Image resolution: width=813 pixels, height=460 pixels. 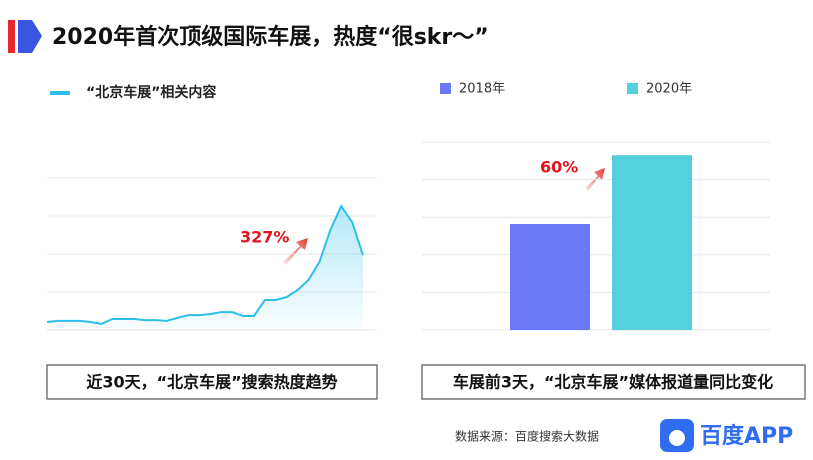 I want to click on line, so click(x=205, y=264).